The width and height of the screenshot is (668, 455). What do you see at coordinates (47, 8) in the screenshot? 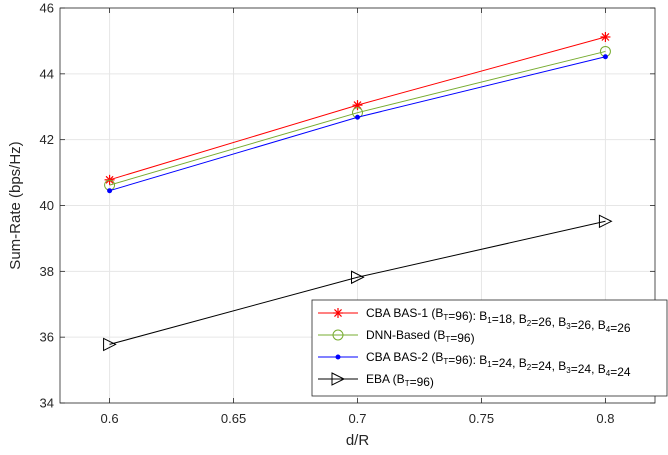
I see `y-tick-label: 46` at bounding box center [47, 8].